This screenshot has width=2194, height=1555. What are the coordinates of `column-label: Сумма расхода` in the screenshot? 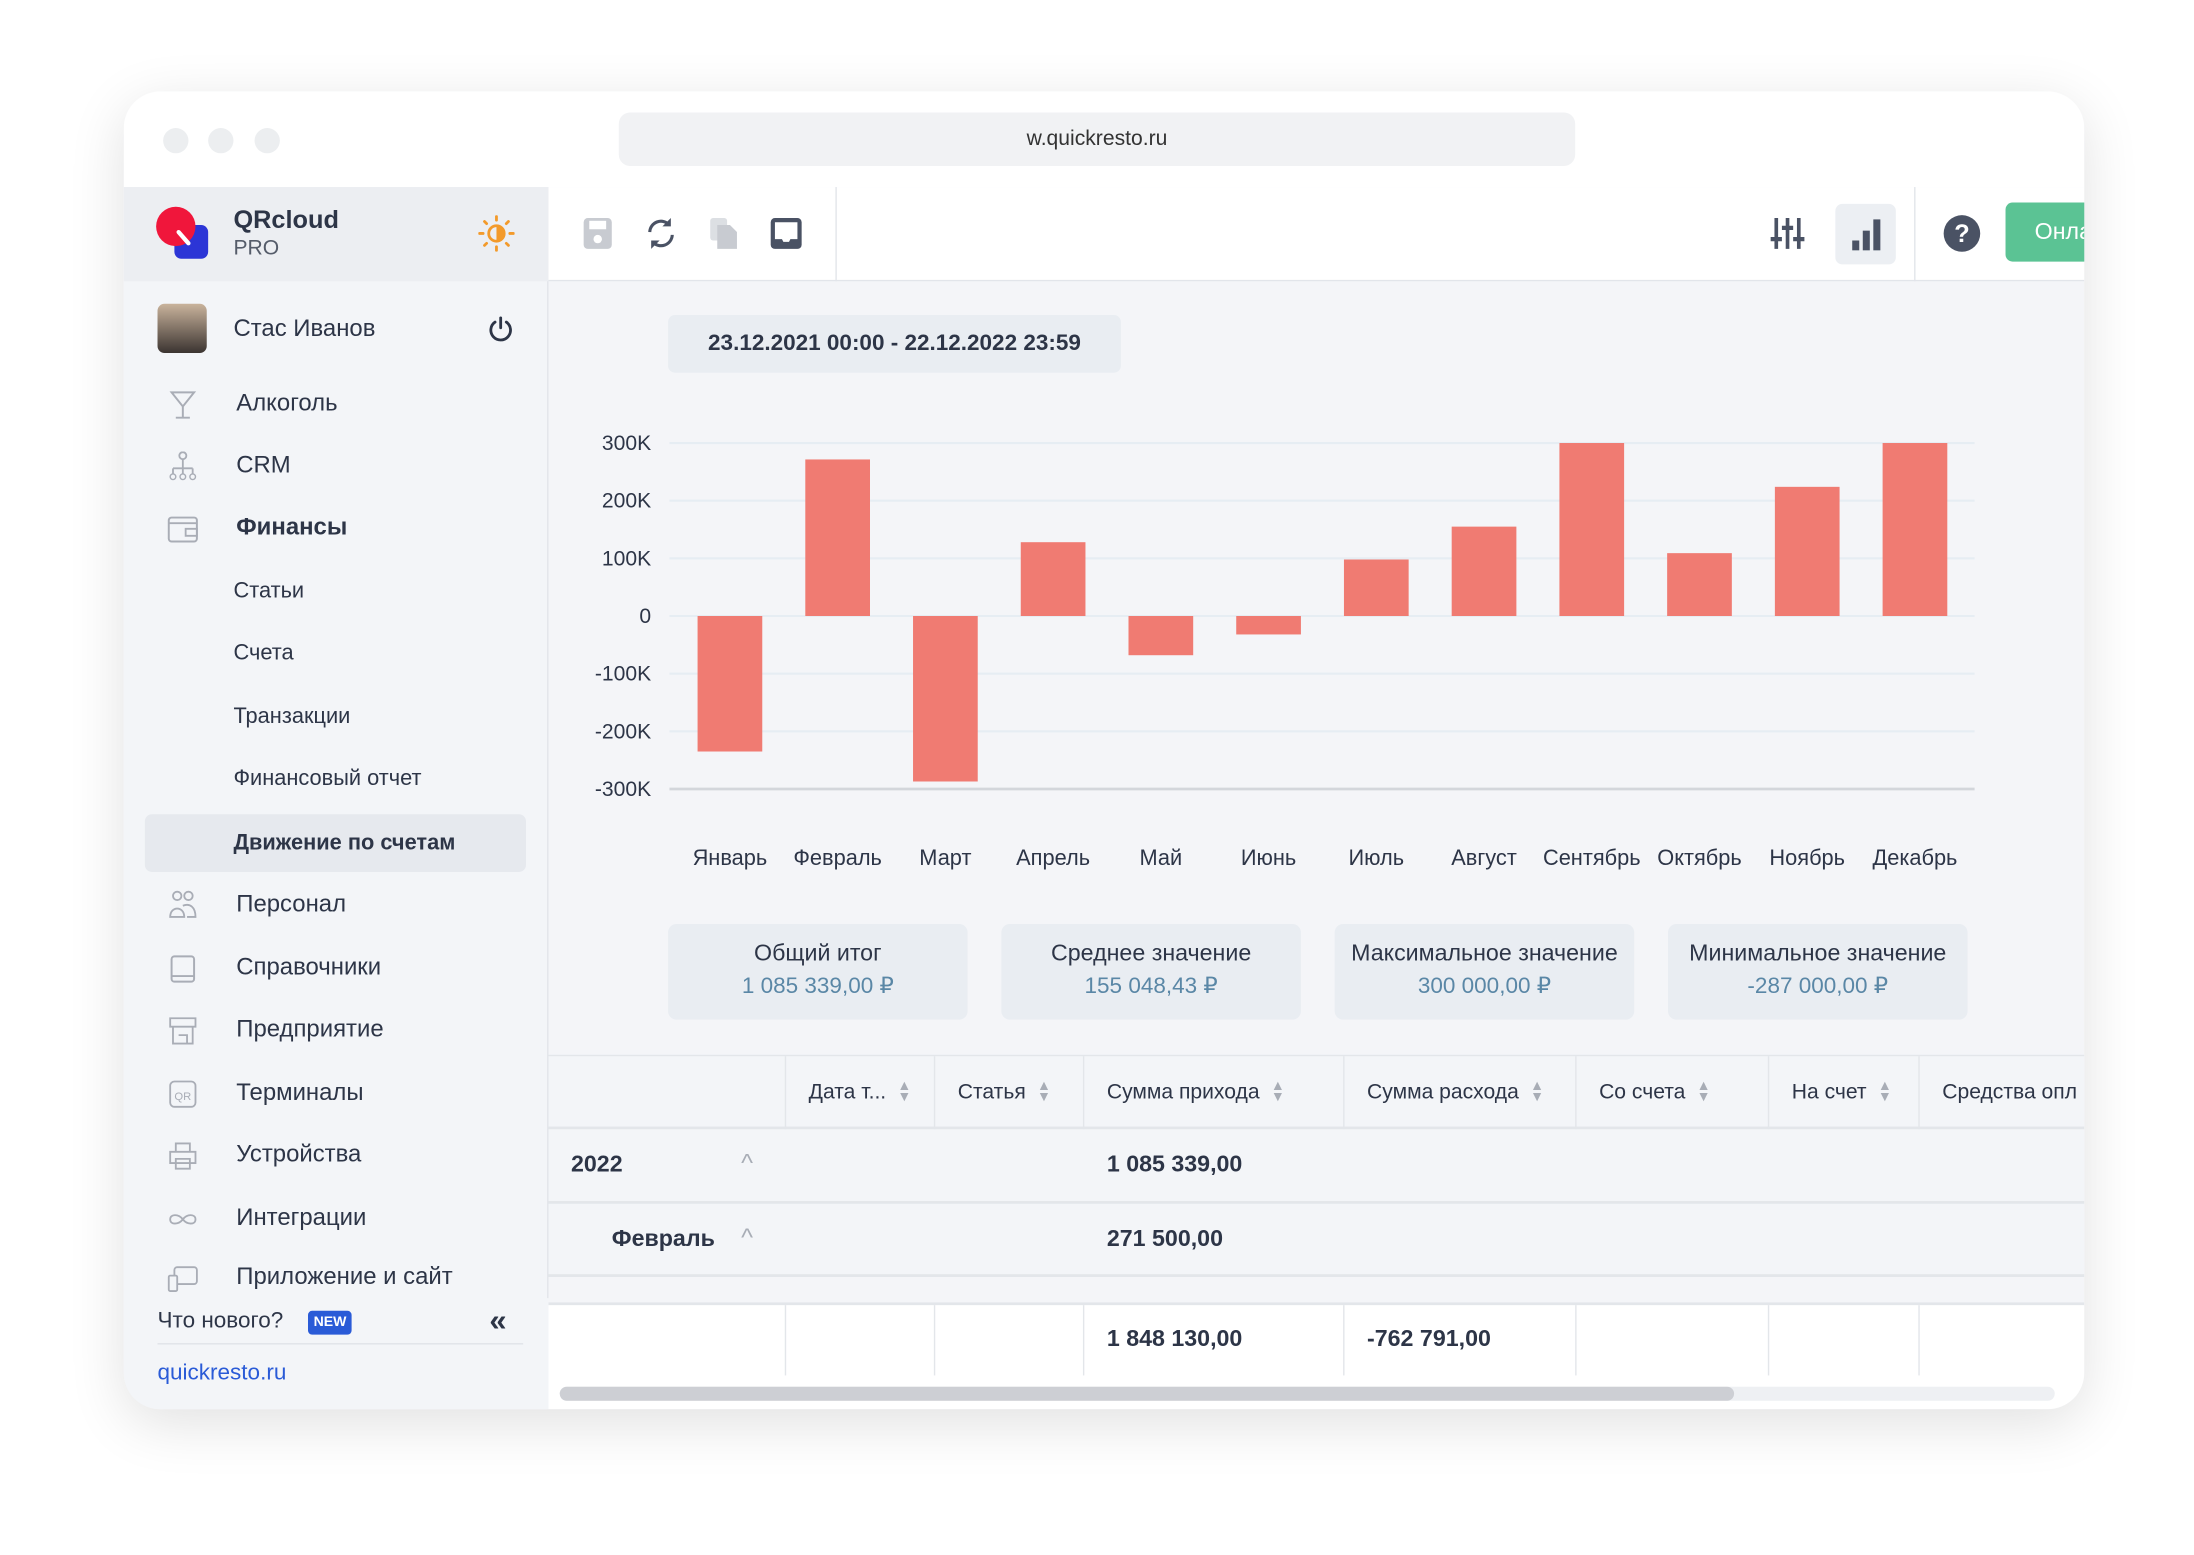 It's located at (1443, 1092).